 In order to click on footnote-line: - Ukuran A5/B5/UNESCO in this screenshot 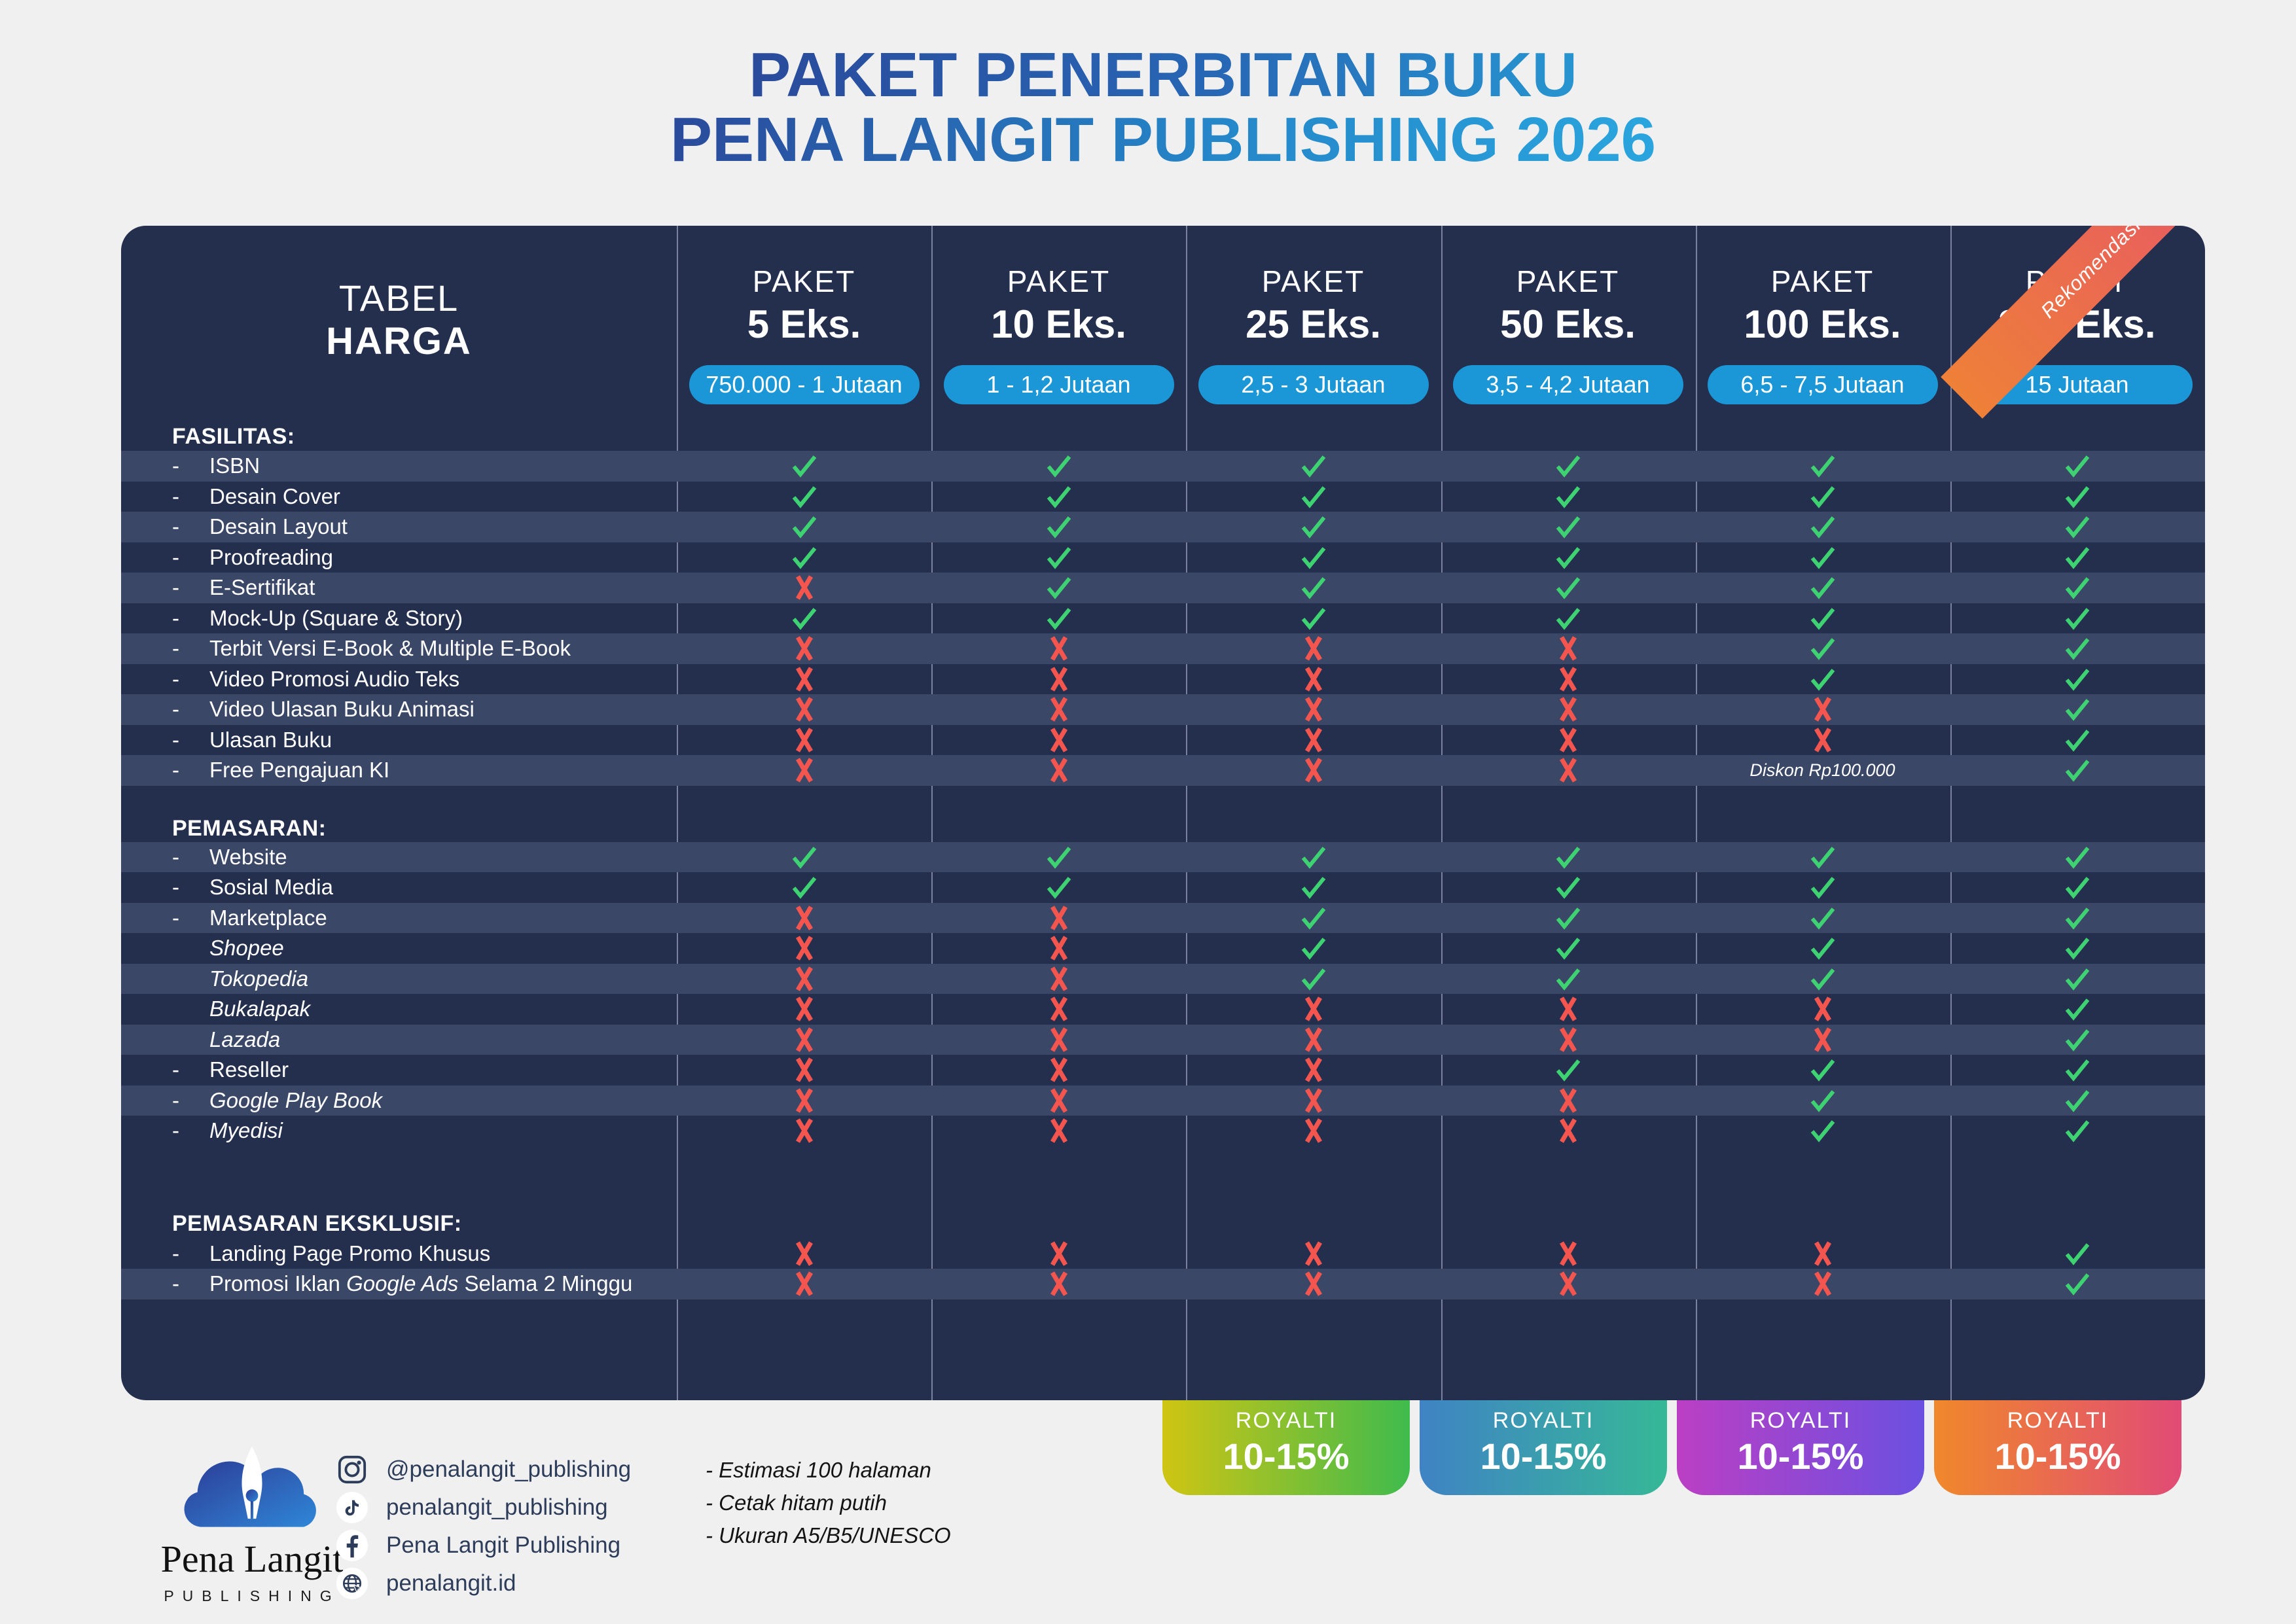, I will do `click(828, 1535)`.